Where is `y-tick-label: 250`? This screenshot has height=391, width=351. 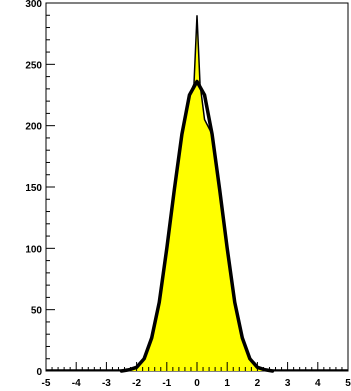 y-tick-label: 250 is located at coordinates (33, 65).